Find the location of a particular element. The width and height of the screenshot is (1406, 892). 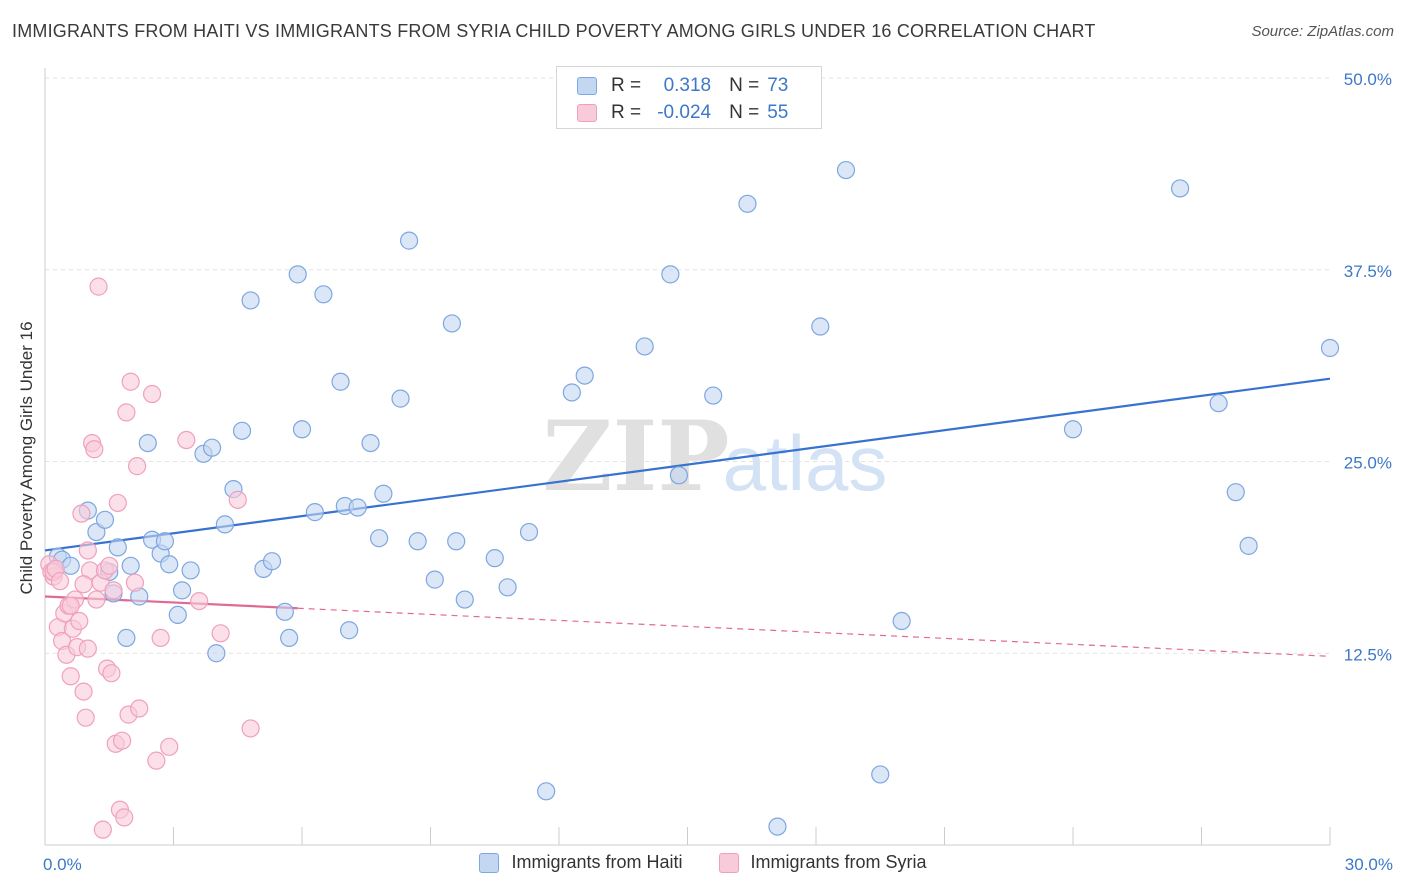

legend-n-label: N = is located at coordinates (744, 112).